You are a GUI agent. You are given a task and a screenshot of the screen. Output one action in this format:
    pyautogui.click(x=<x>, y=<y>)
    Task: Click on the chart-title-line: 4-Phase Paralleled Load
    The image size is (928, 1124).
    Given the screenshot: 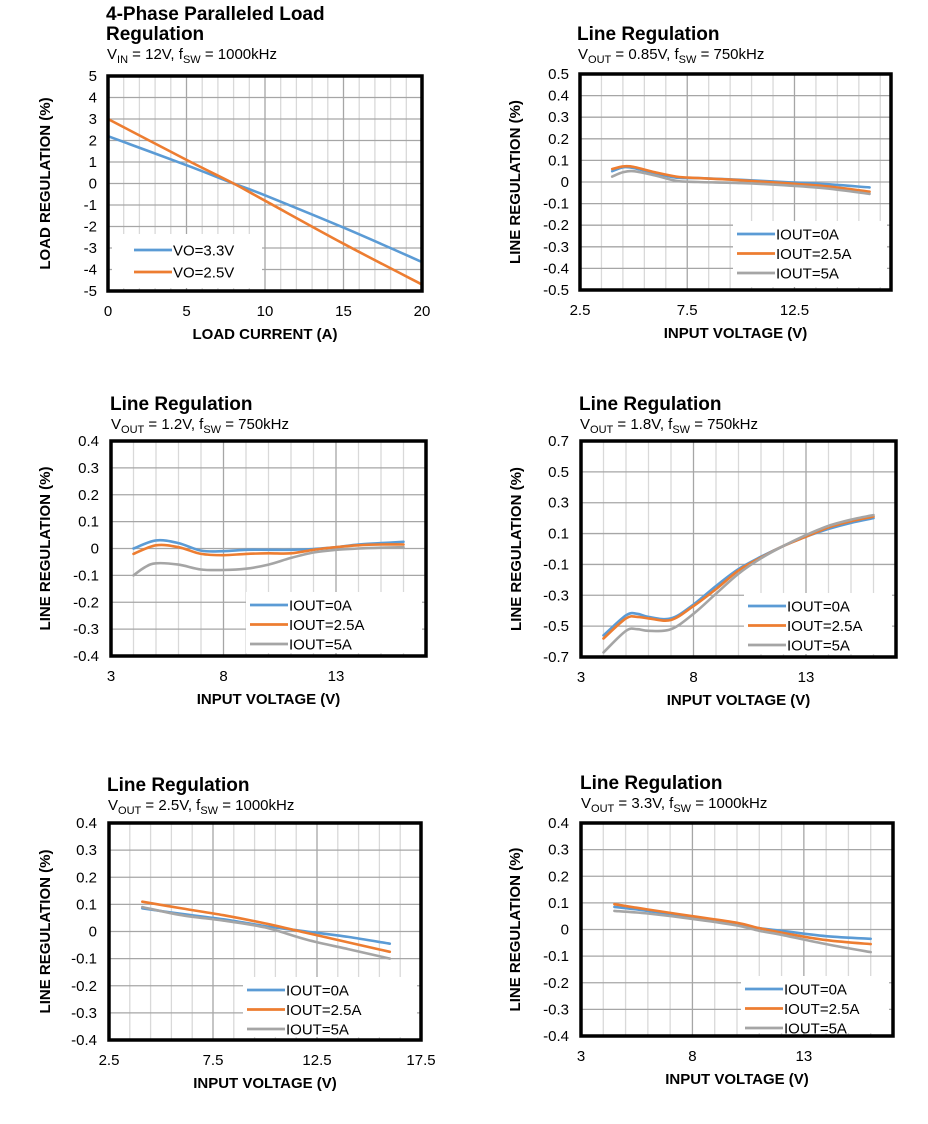 What is the action you would take?
    pyautogui.click(x=215, y=14)
    